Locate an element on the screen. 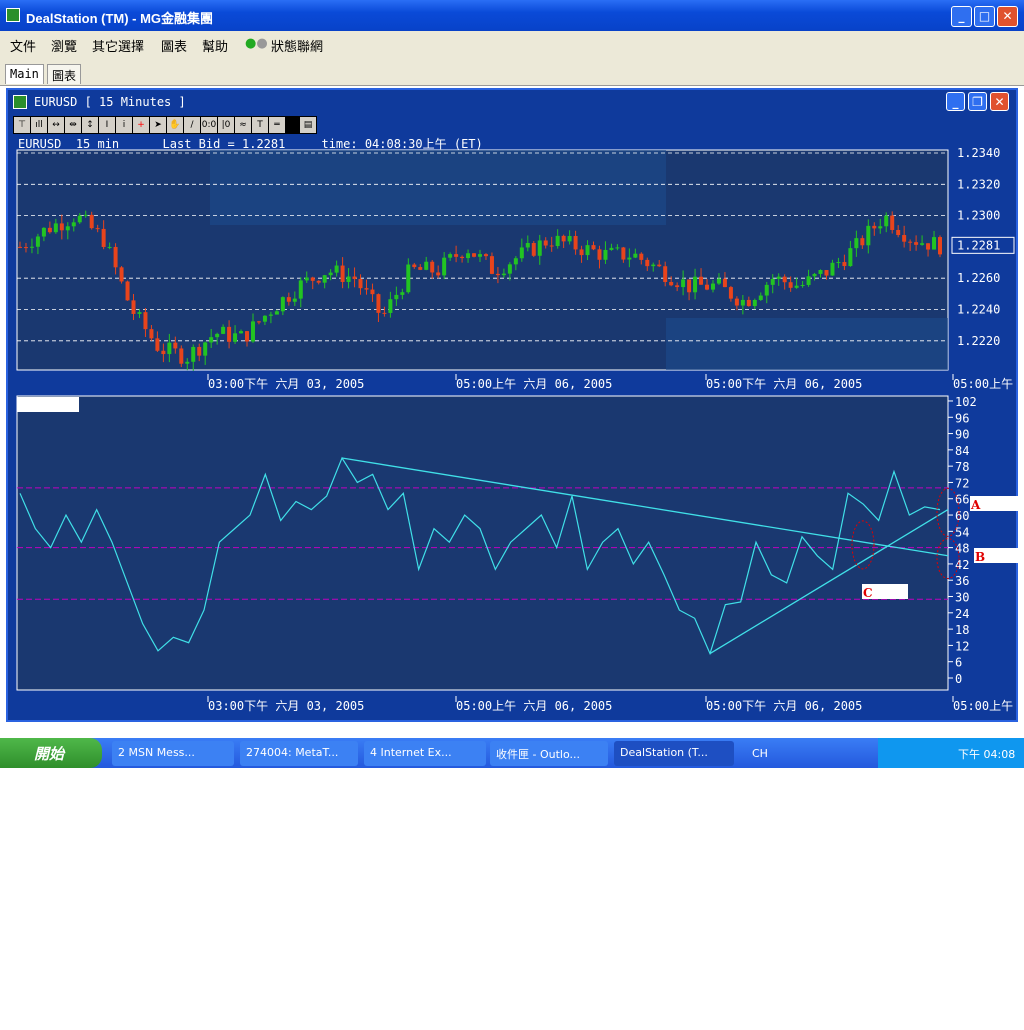 The image size is (1024, 1030). hand-icon: ✋ is located at coordinates (175, 125).